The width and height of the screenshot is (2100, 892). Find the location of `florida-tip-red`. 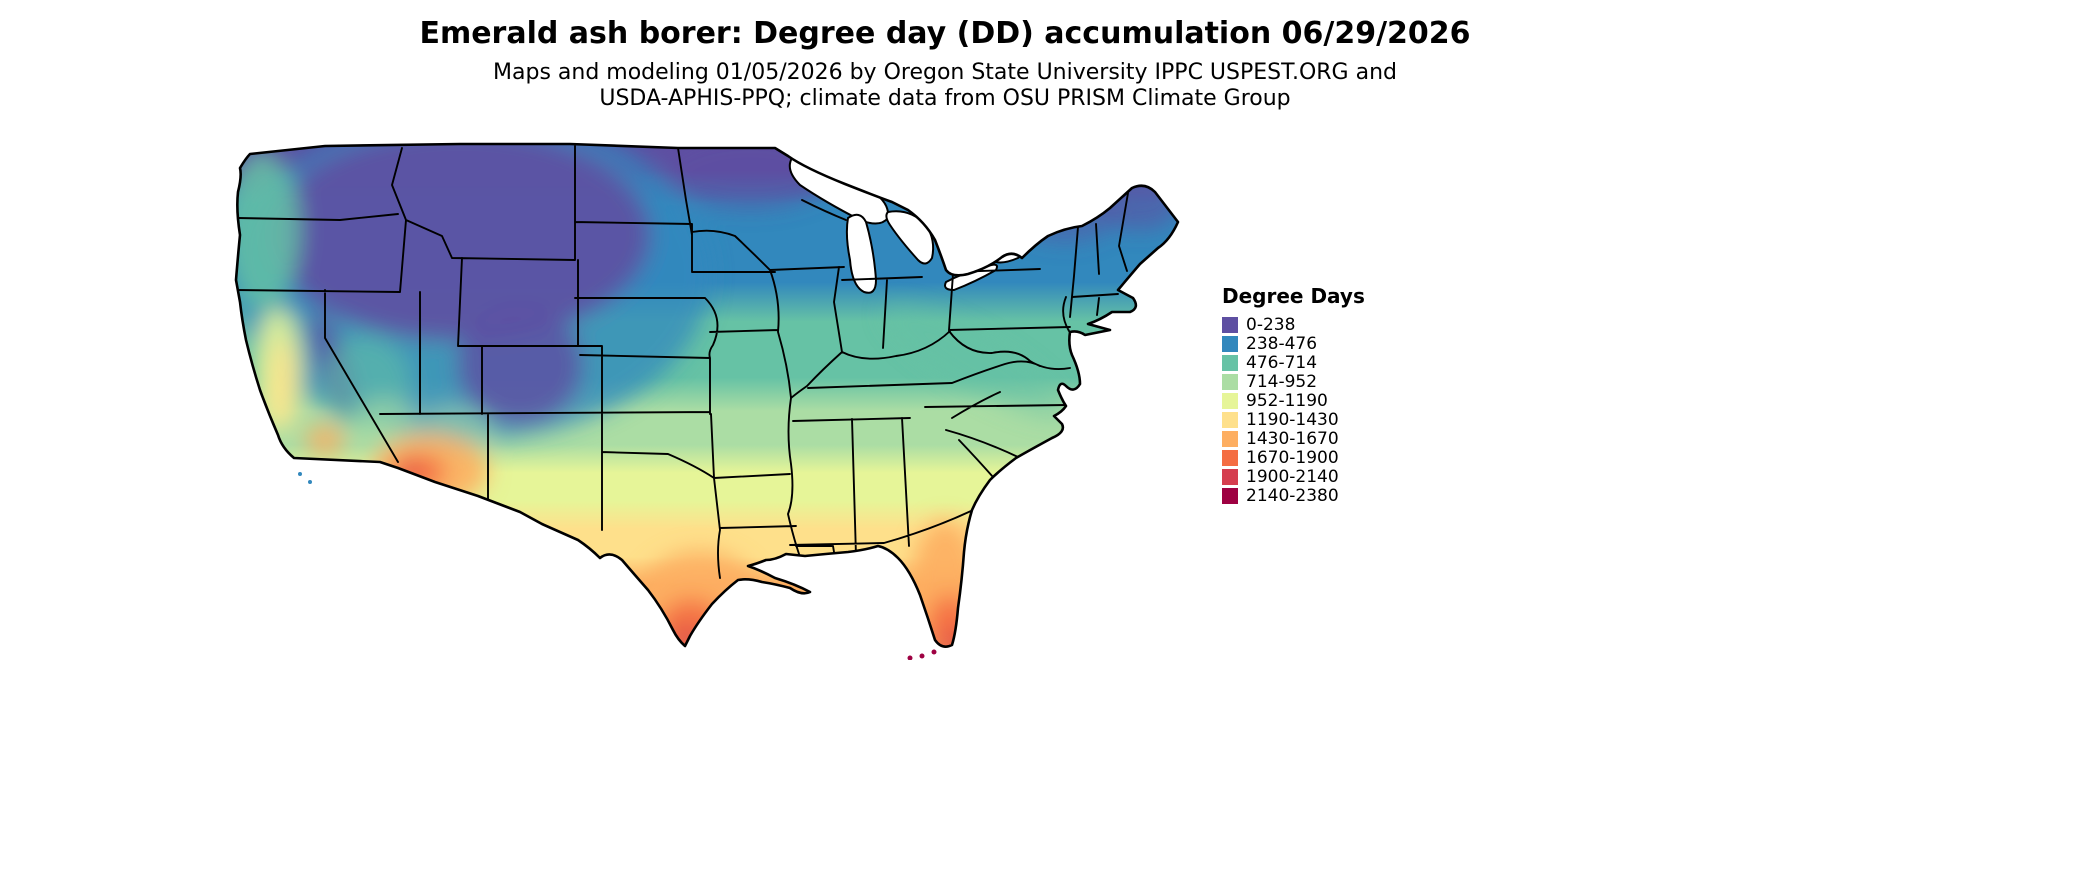

florida-tip-red is located at coordinates (951, 640).